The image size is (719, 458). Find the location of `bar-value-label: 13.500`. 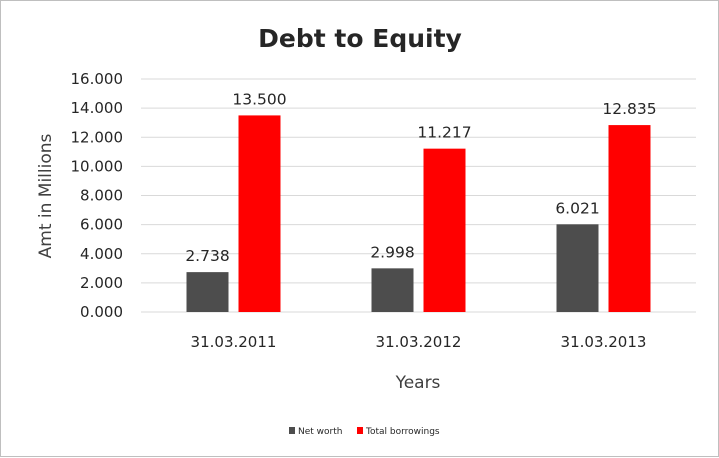

bar-value-label: 13.500 is located at coordinates (259, 99).